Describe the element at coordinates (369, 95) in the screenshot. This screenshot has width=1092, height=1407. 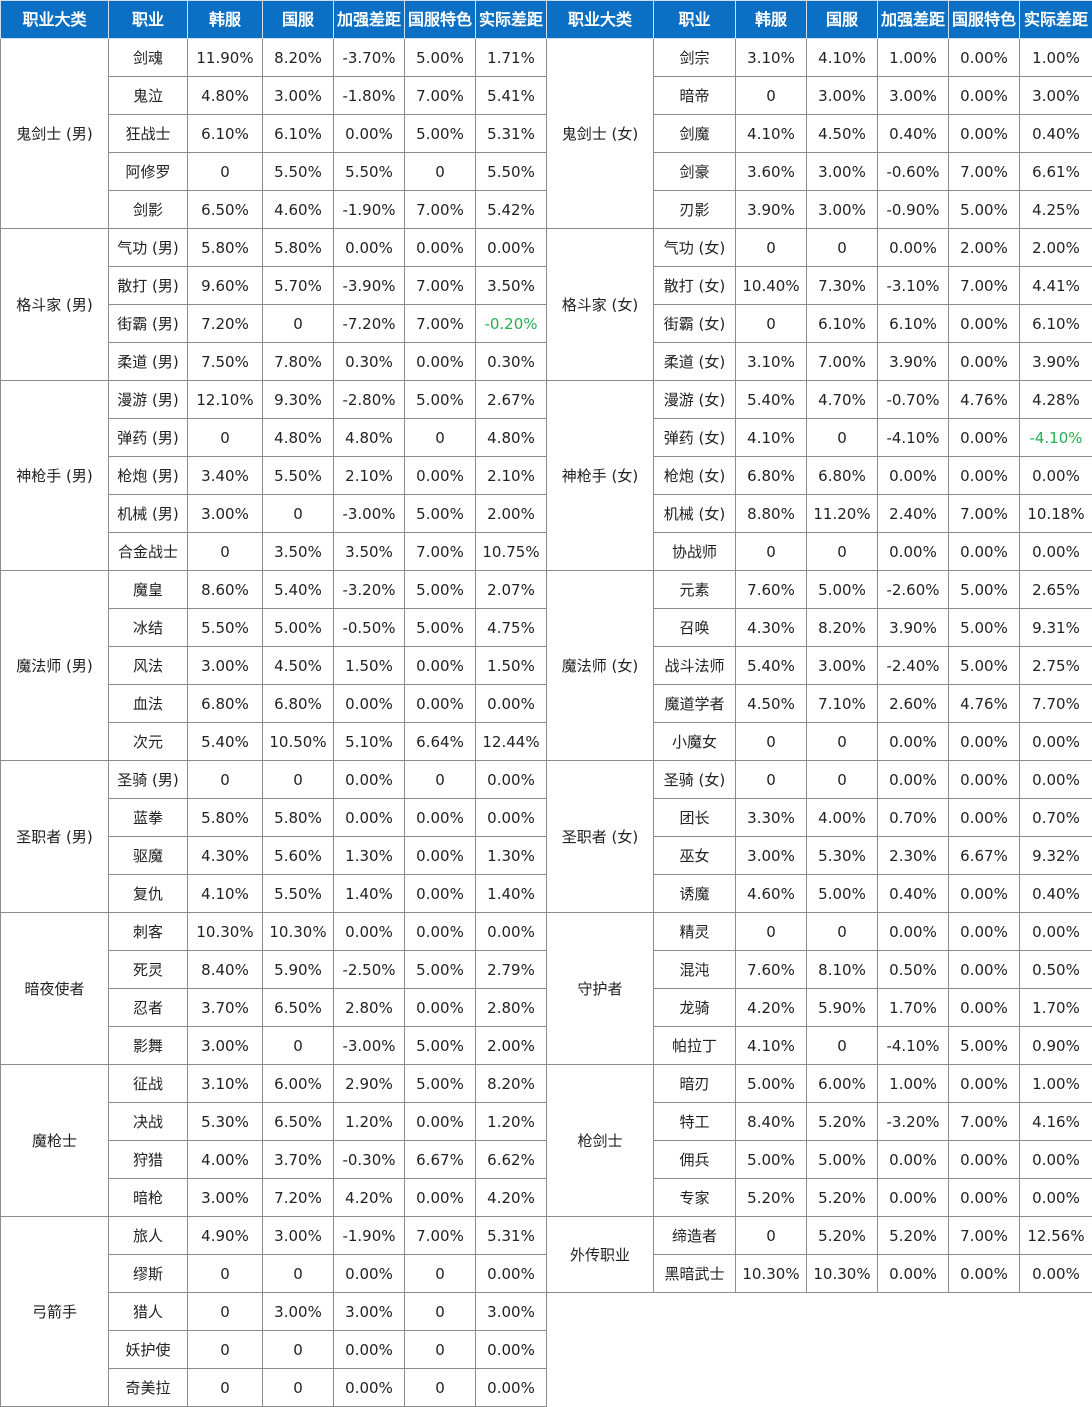
I see `buff-gap: -1.80%` at that location.